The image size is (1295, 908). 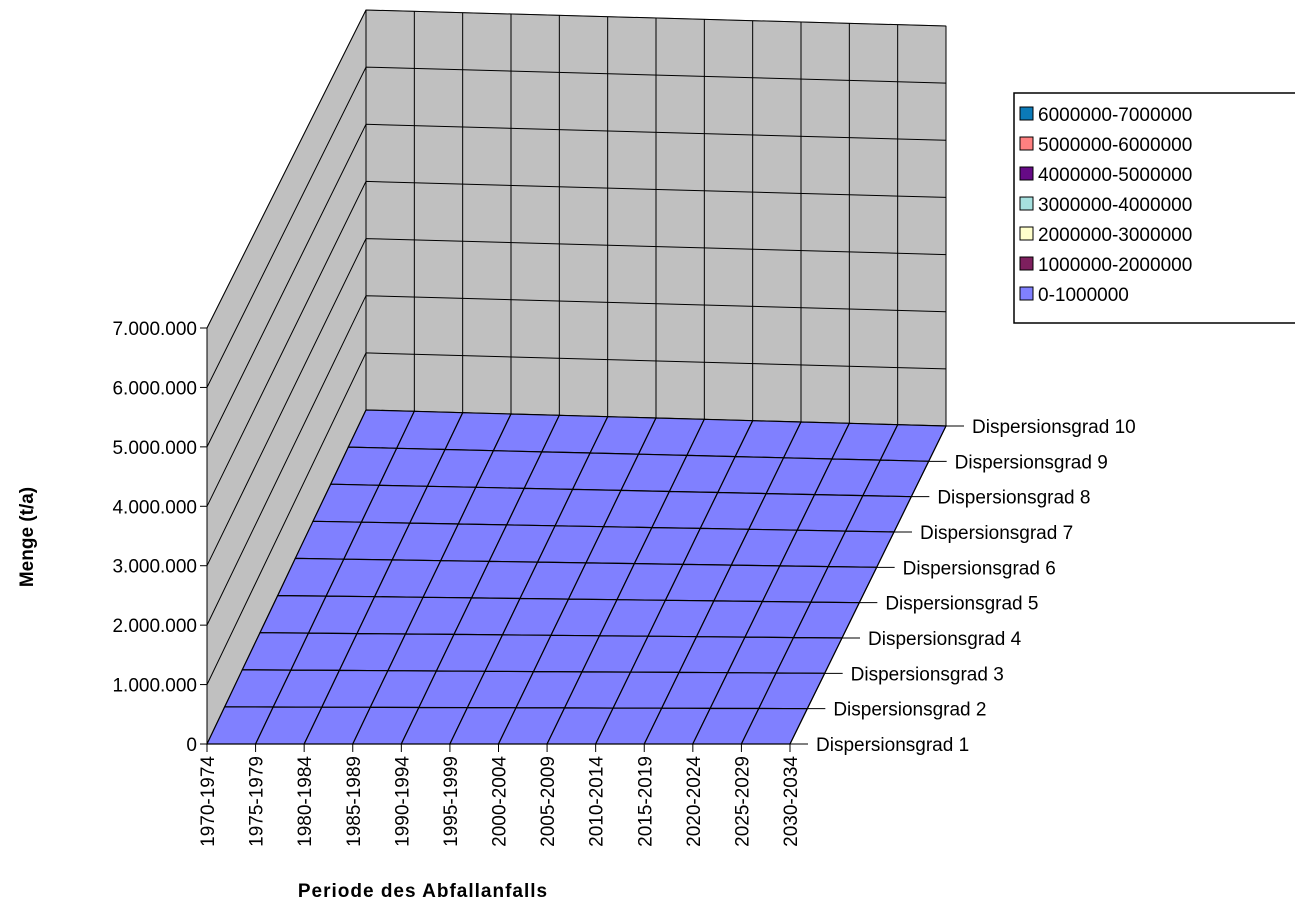 I want to click on legend-label: 0-1000000, so click(x=1083, y=295).